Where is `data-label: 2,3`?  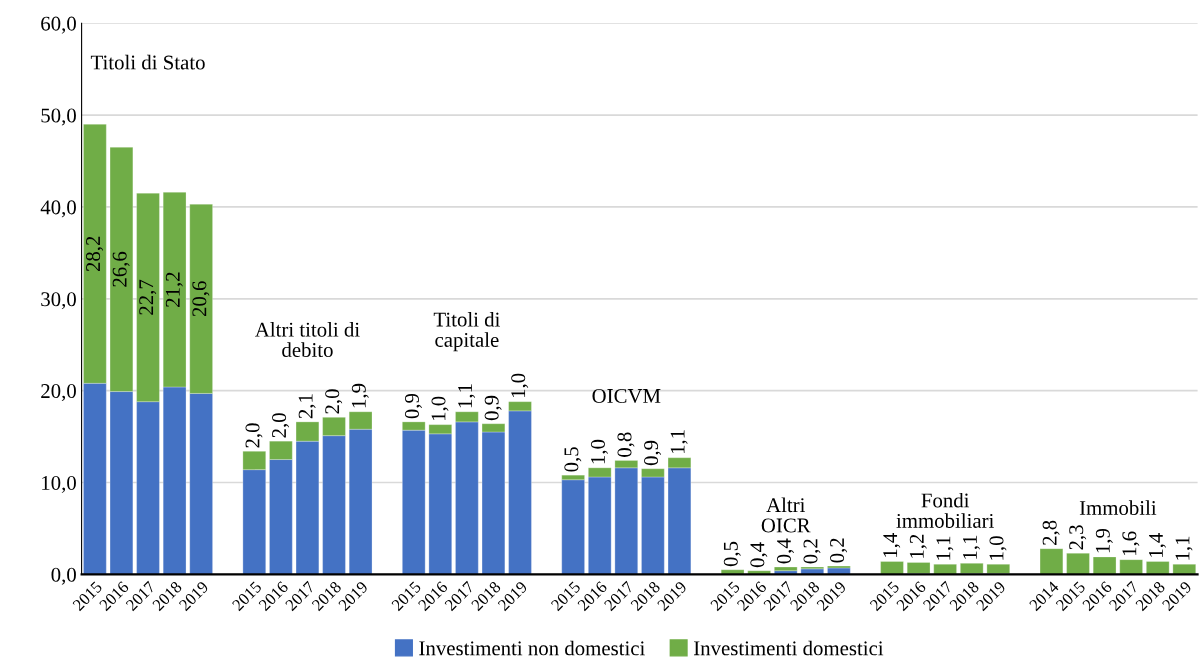 data-label: 2,3 is located at coordinates (1078, 537).